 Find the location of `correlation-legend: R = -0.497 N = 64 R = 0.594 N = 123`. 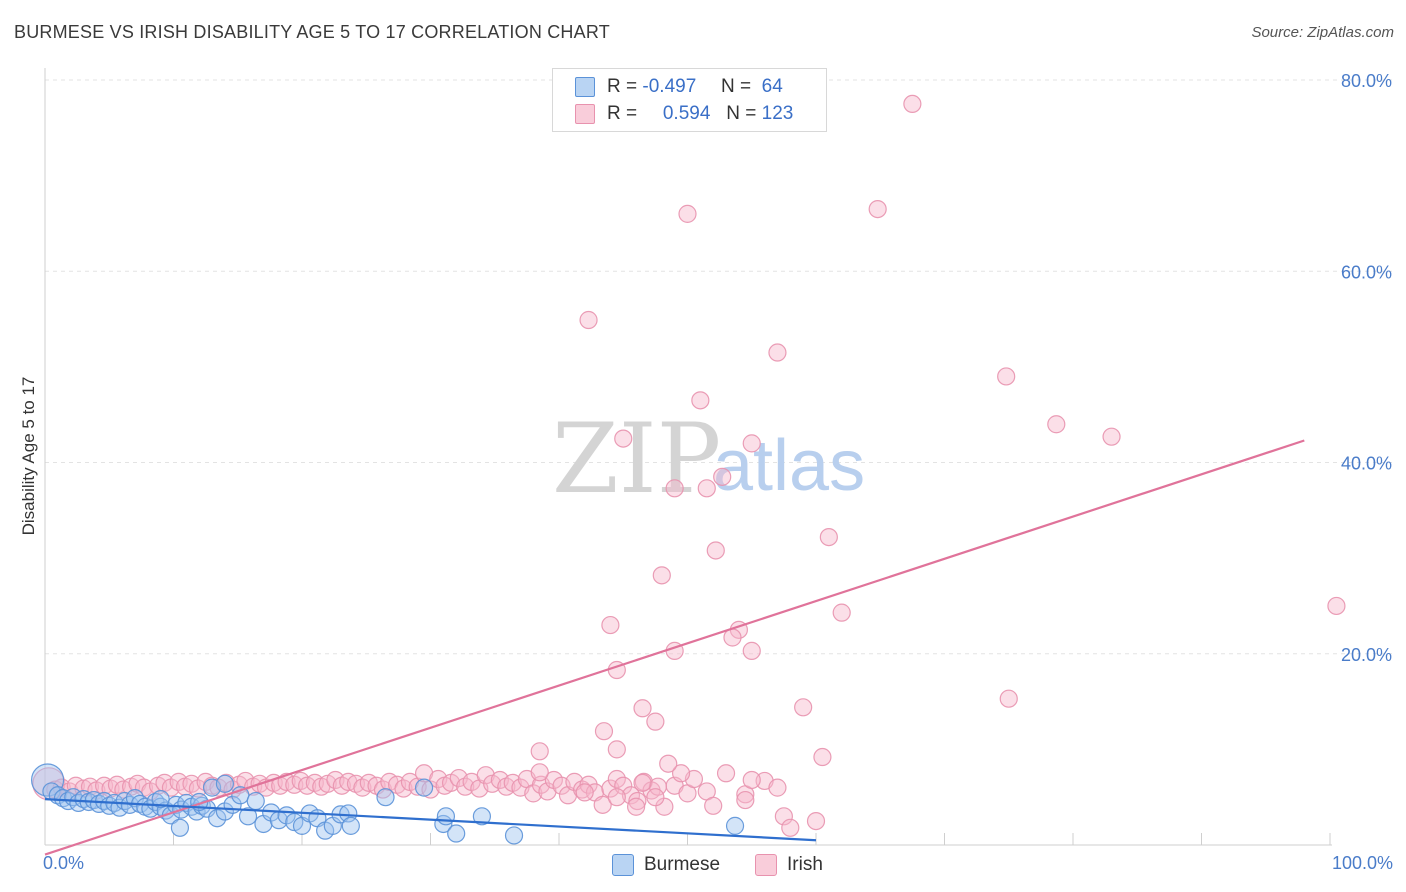

correlation-legend: R = -0.497 N = 64 R = 0.594 N = 123 is located at coordinates (689, 100).